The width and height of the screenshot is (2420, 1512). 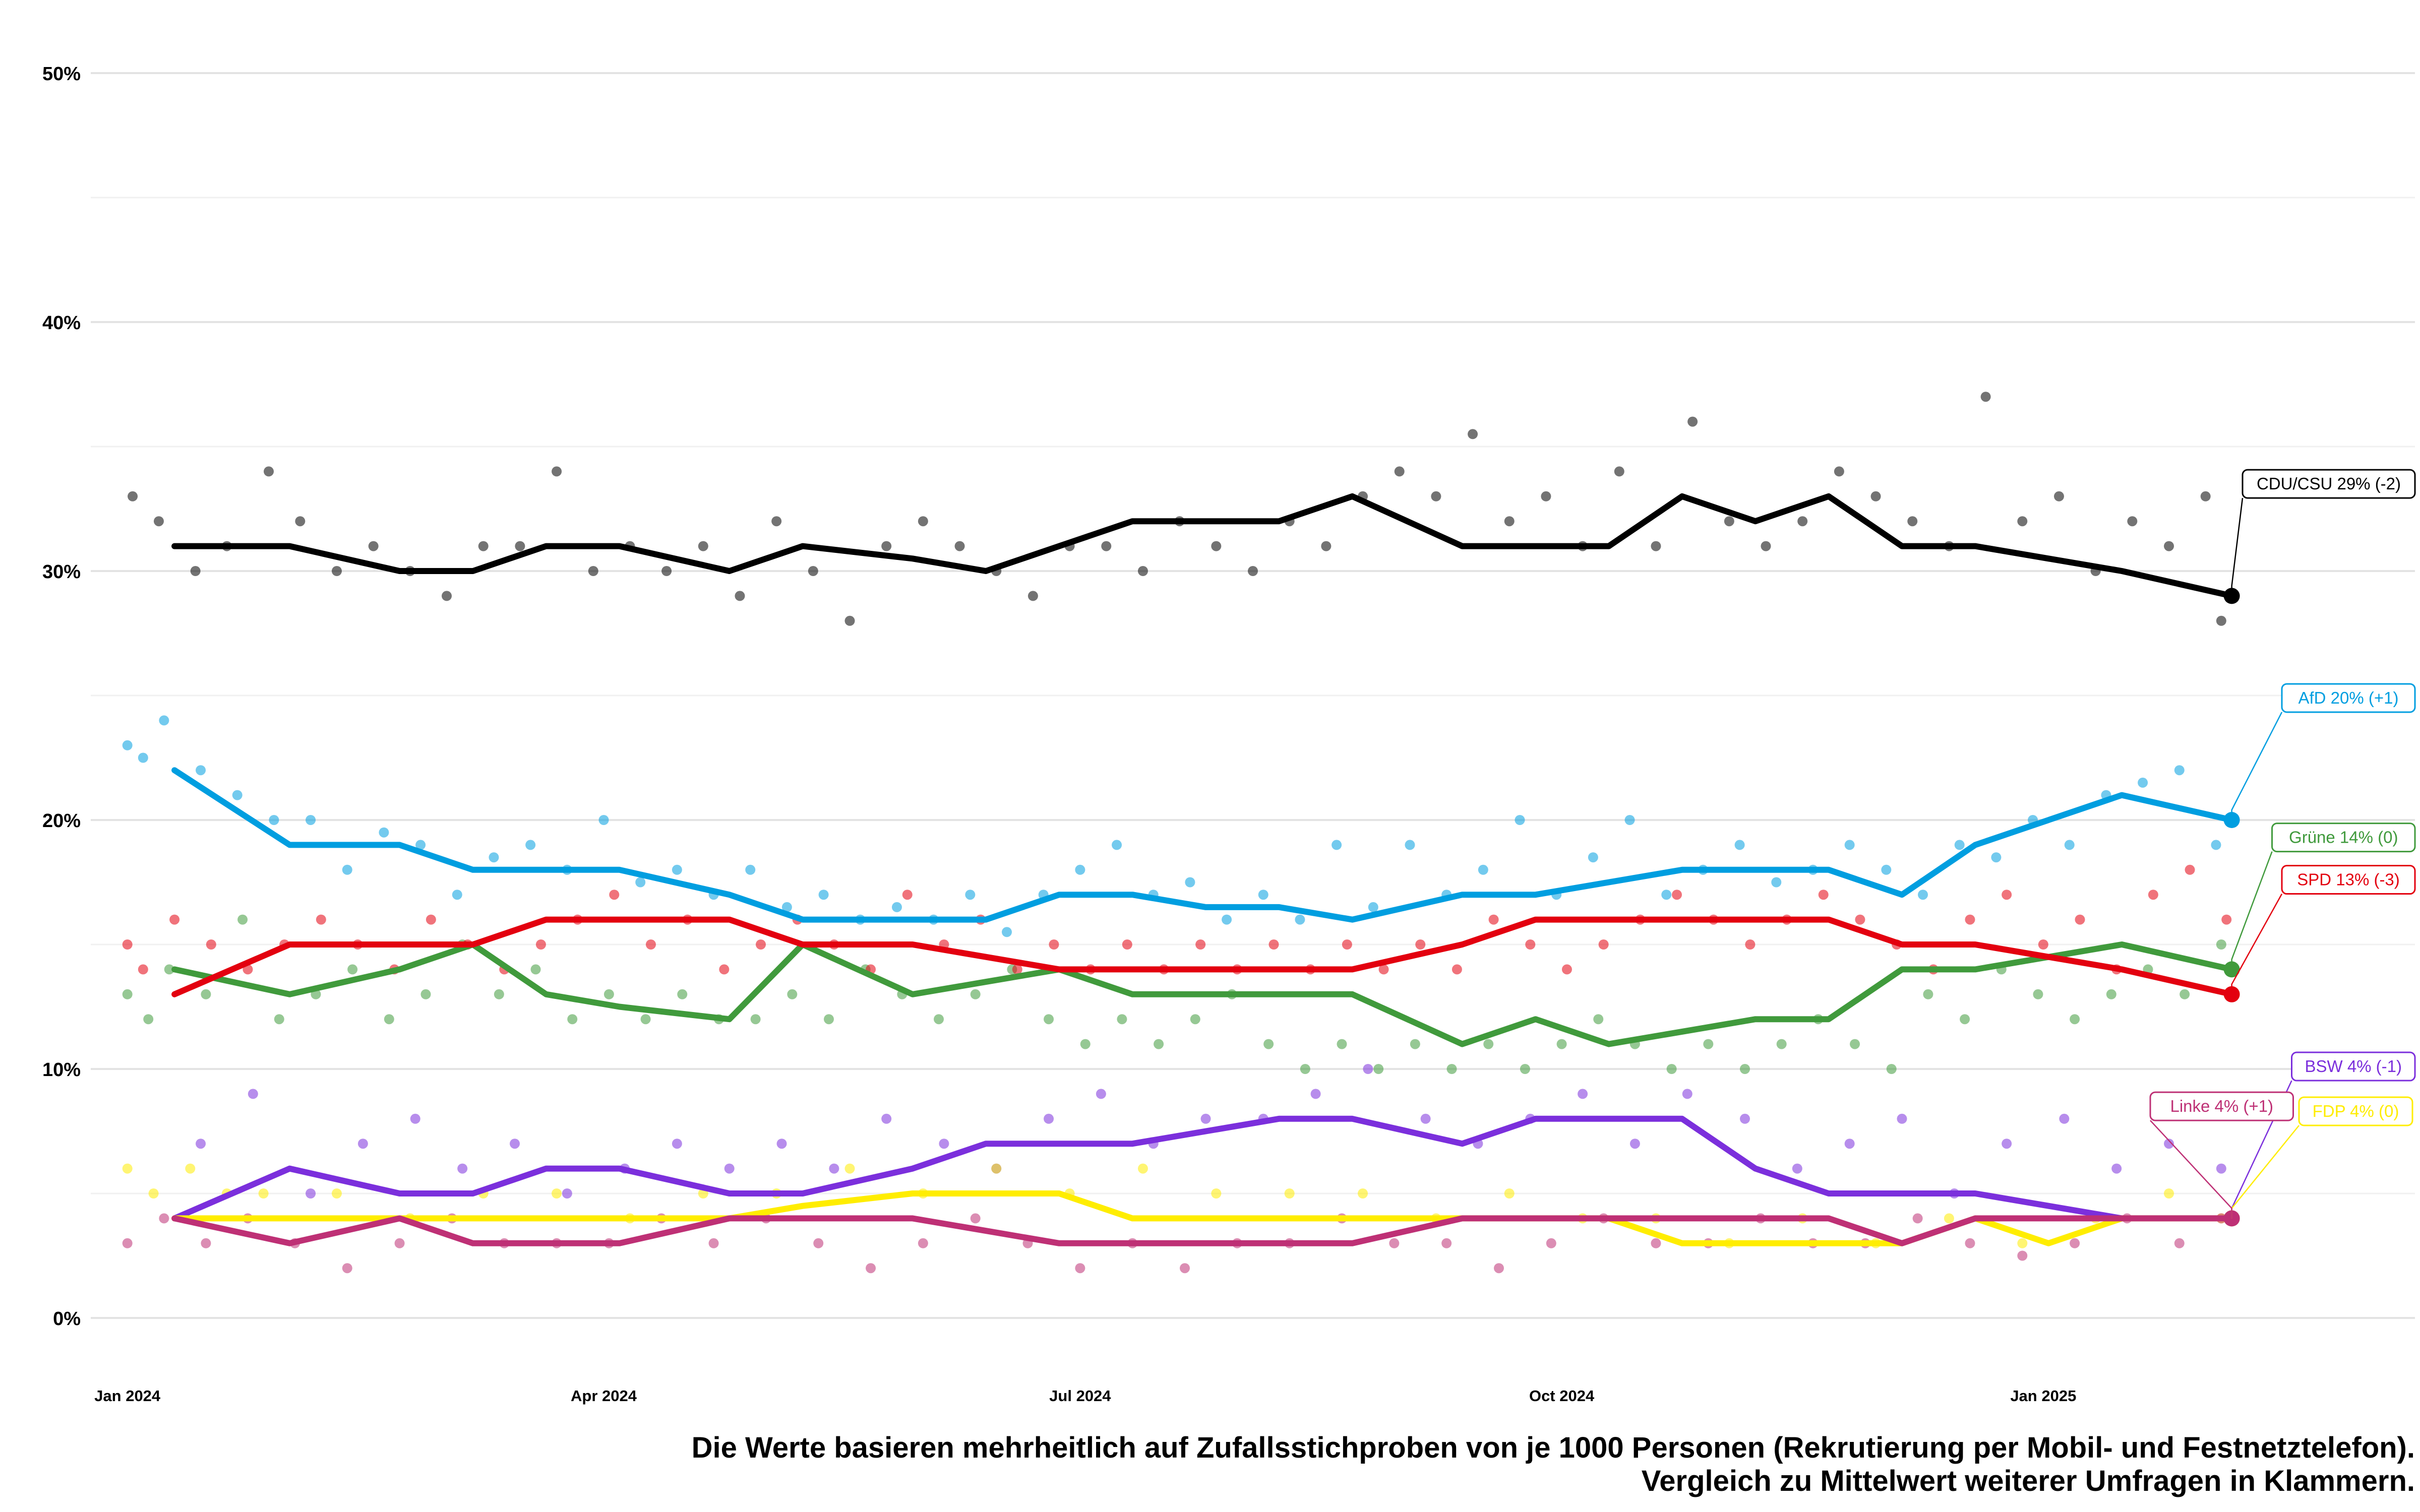 I want to click on y-tick-label: 30%, so click(x=61, y=572).